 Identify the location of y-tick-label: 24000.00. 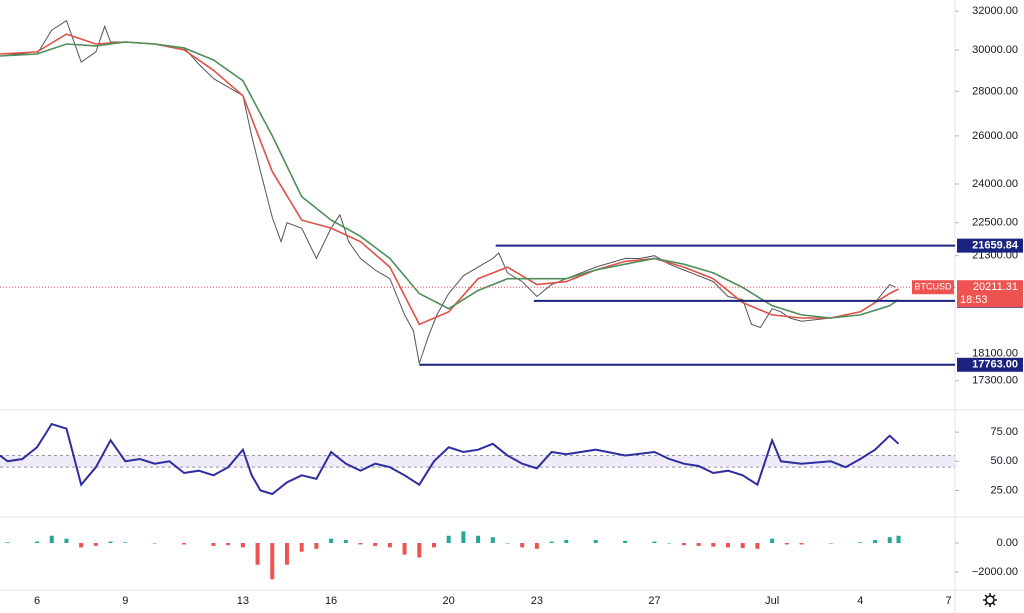
(995, 184).